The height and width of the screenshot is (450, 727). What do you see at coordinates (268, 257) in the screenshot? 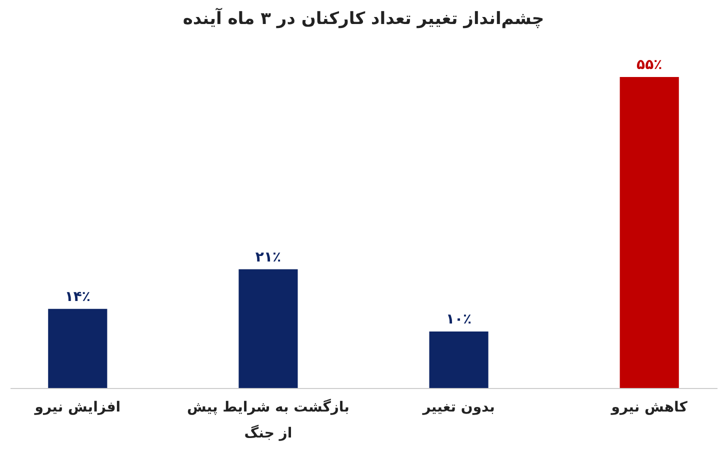
I see `data-label: ۲۱٪` at bounding box center [268, 257].